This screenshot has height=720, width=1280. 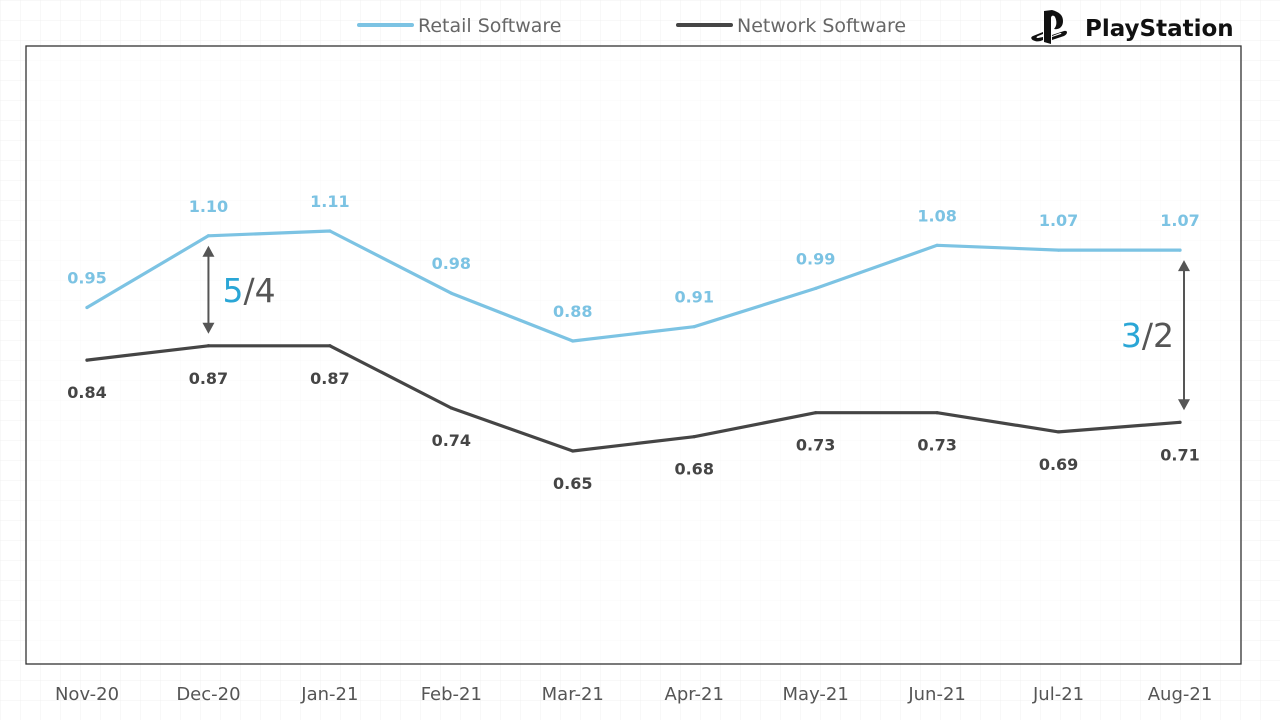 What do you see at coordinates (1180, 694) in the screenshot?
I see `x-tick-label: Aug-21` at bounding box center [1180, 694].